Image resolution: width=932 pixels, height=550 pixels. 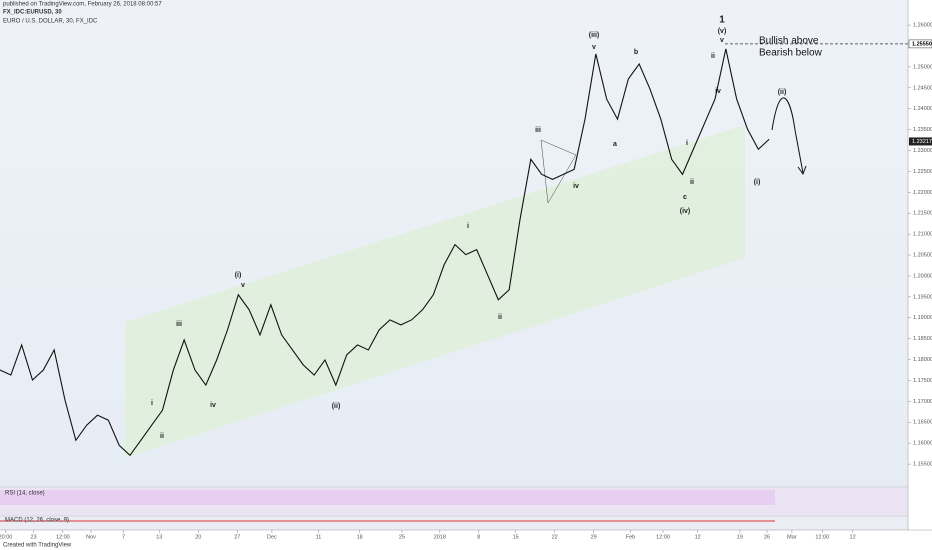 I want to click on y-tick-label: 1.23000, so click(x=922, y=151).